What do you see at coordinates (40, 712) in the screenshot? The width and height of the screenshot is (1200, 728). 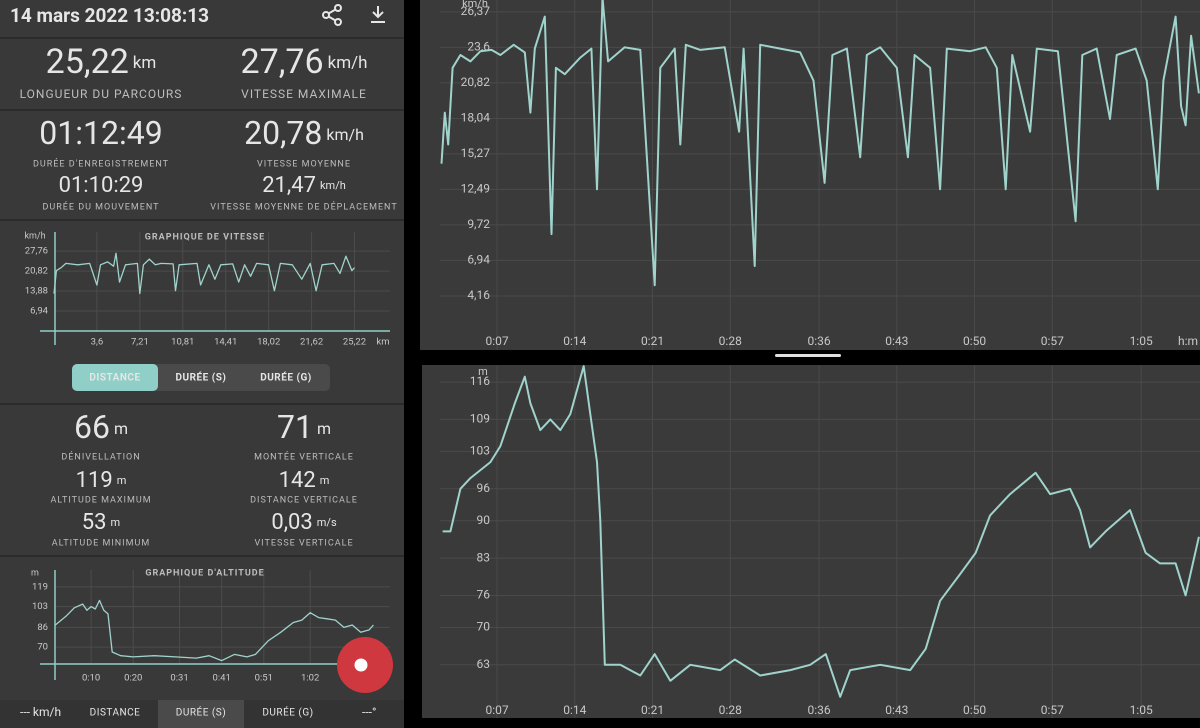 I see `speed-readout: --- km/h` at bounding box center [40, 712].